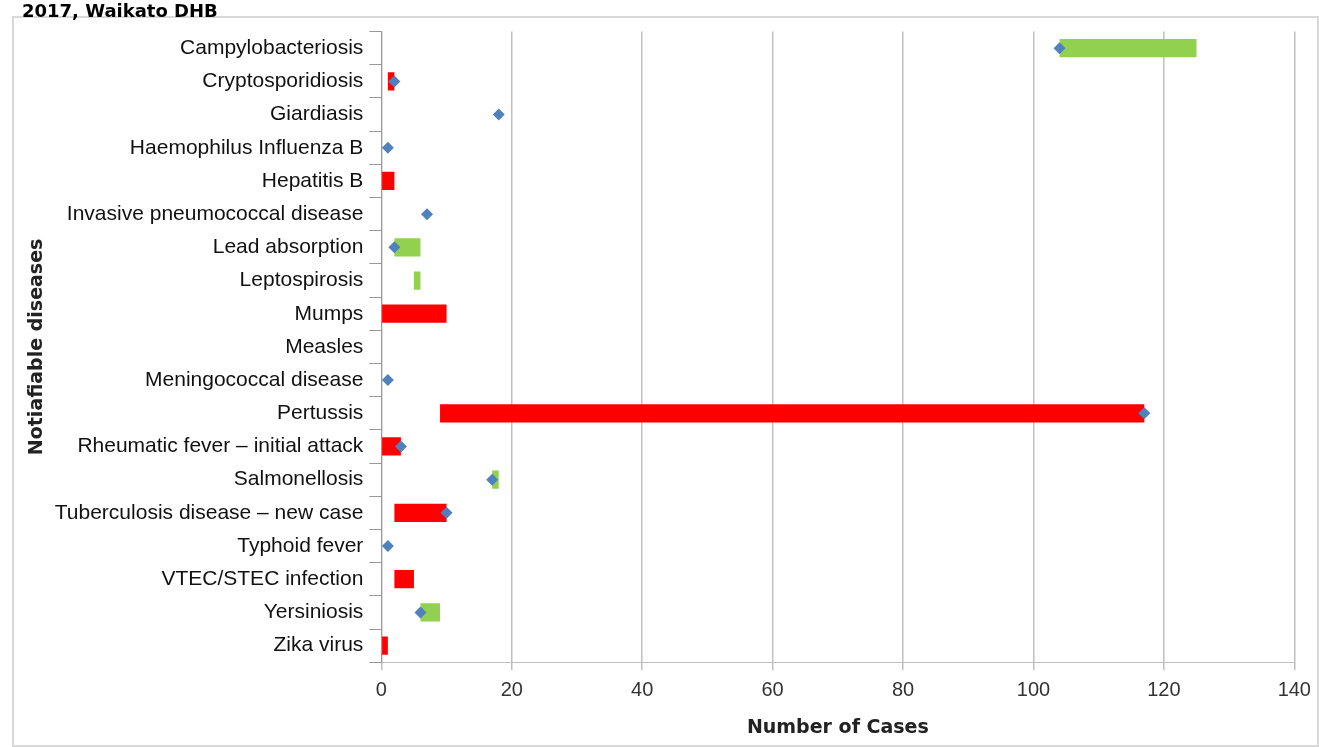 The width and height of the screenshot is (1319, 747). What do you see at coordinates (288, 246) in the screenshot?
I see `y-tick-label: Lead absorption` at bounding box center [288, 246].